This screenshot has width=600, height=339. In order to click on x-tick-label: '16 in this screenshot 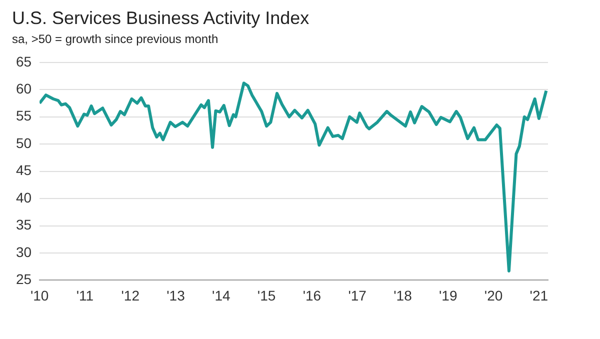, I will do `click(312, 295)`.